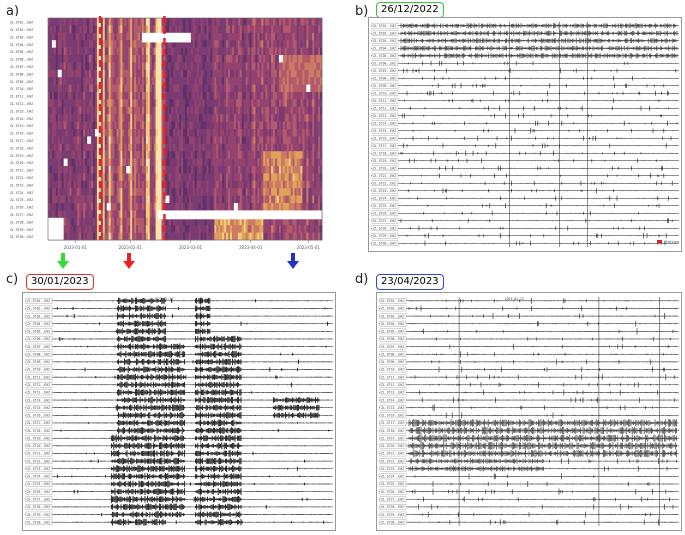  I want to click on trace-station-label: ZL.ST02..EHZ, so click(38, 309).